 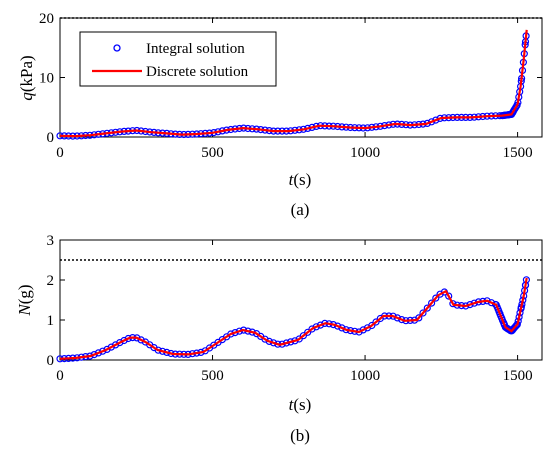 I want to click on xtick-label-a: 1000, so click(x=365, y=153).